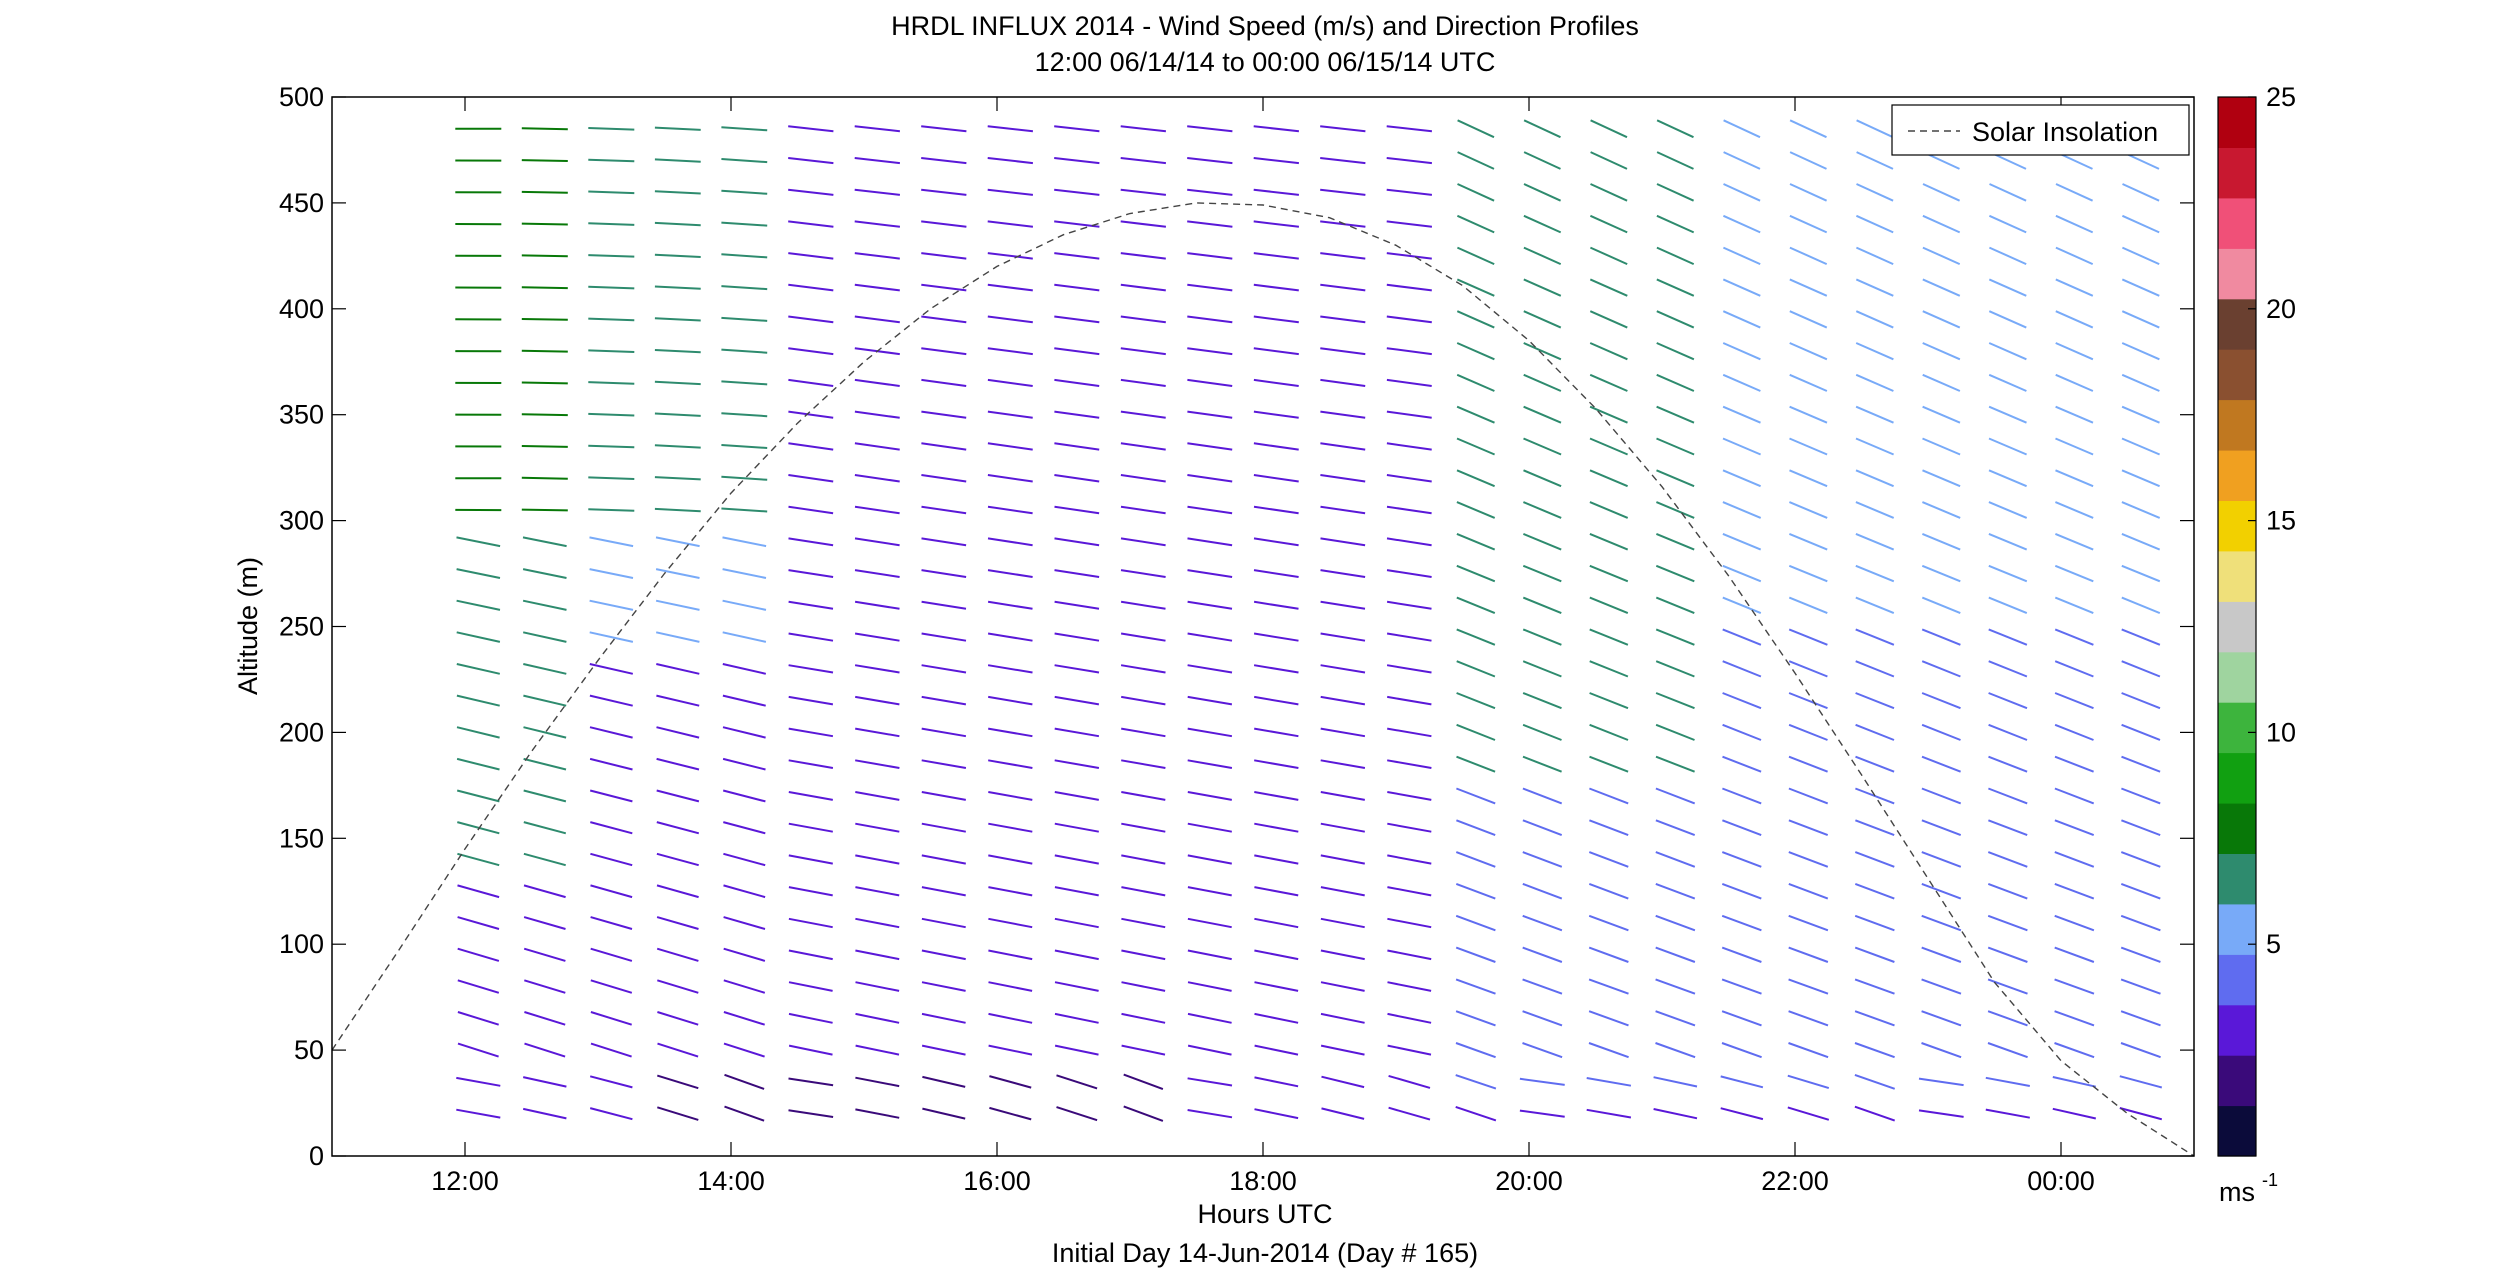  What do you see at coordinates (301, 521) in the screenshot?
I see `y-tick-label: 300` at bounding box center [301, 521].